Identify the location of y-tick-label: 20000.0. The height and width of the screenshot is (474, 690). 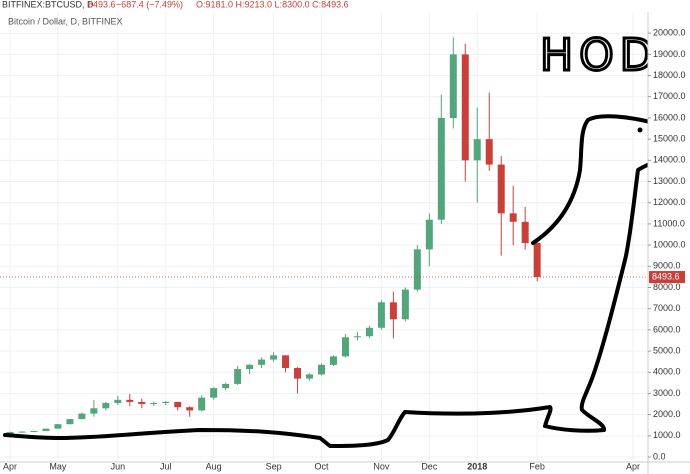
(669, 33).